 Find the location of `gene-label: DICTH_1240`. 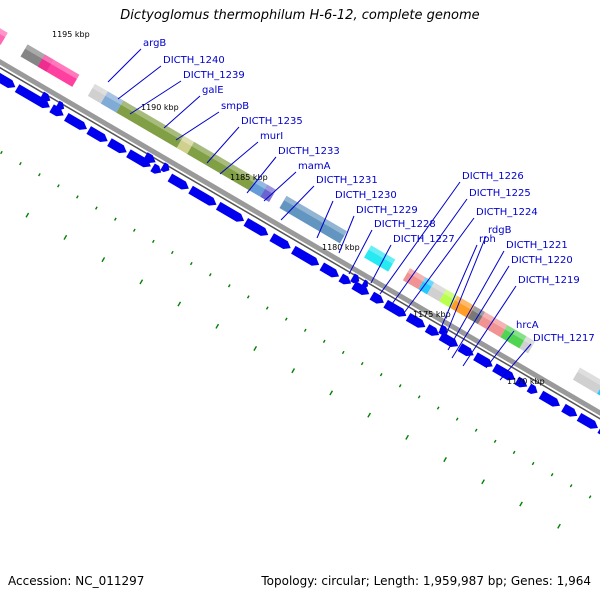

gene-label: DICTH_1240 is located at coordinates (194, 60).